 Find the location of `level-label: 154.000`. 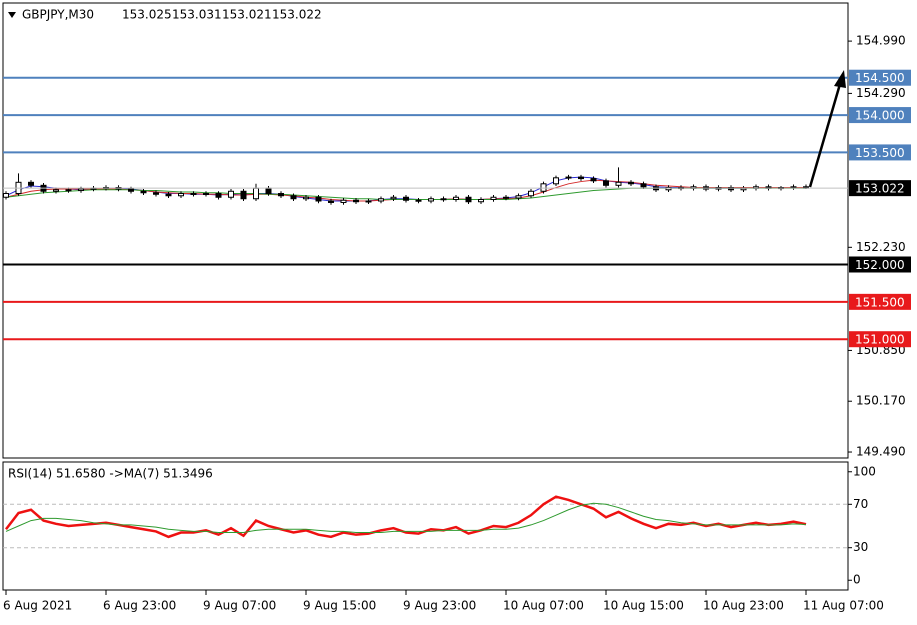

level-label: 154.000 is located at coordinates (880, 116).